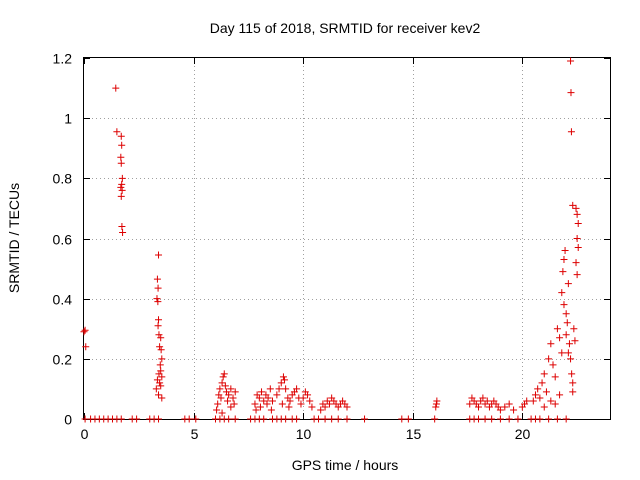  What do you see at coordinates (345, 465) in the screenshot?
I see `x-axis-label: GPS time / hours` at bounding box center [345, 465].